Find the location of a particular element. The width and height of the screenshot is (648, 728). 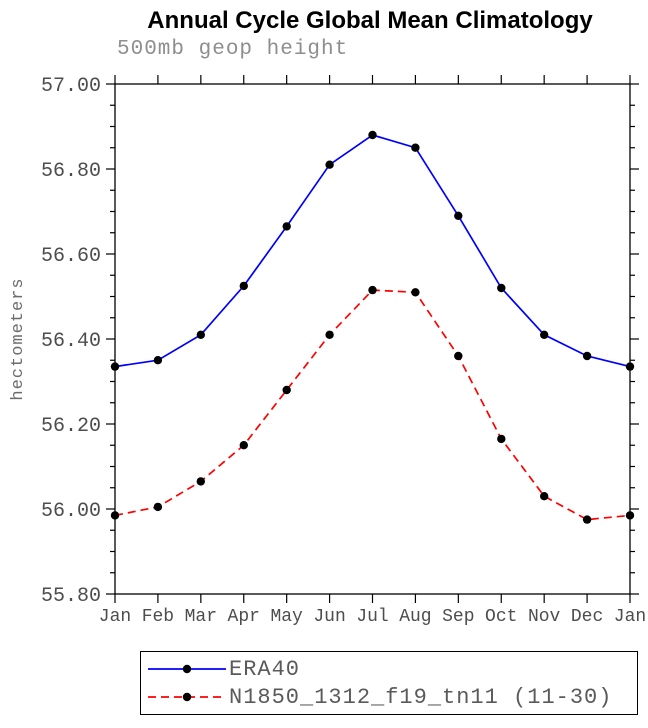

y-axis-label: hectometers is located at coordinates (18, 338).